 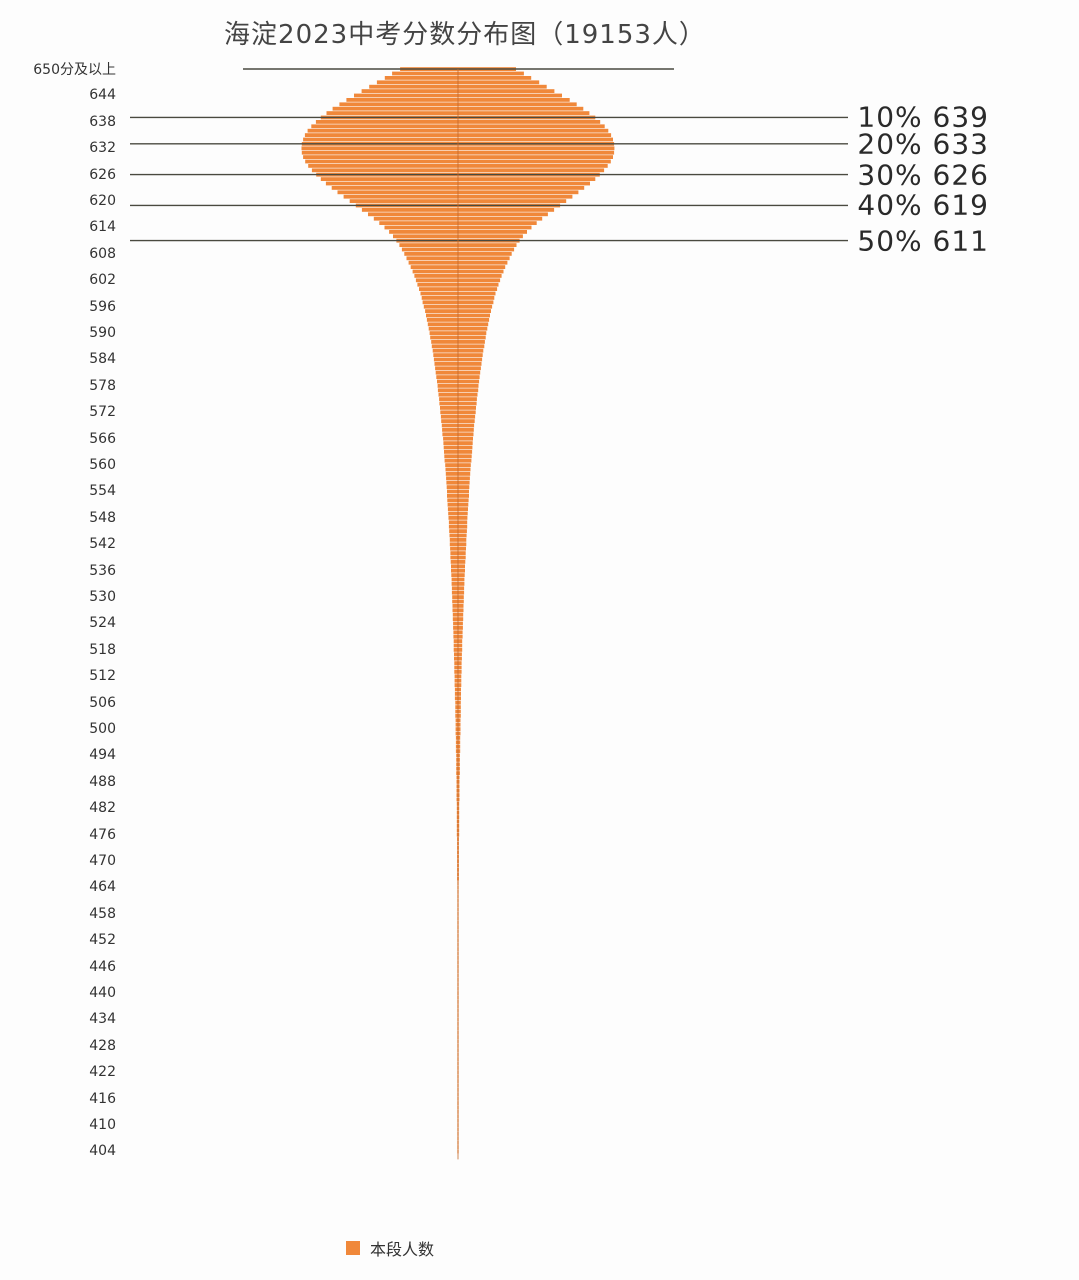 I want to click on y-tick-label: 608, so click(x=102, y=253).